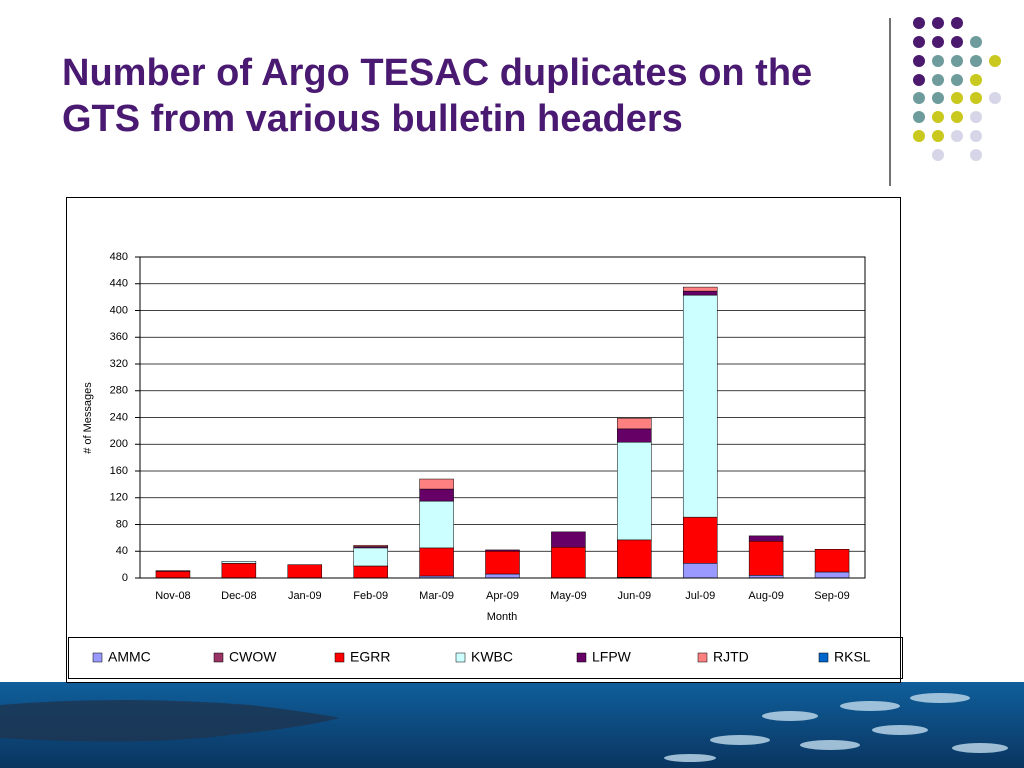 The image size is (1024, 768). Describe the element at coordinates (253, 657) in the screenshot. I see `legend-label: CWOW` at that location.